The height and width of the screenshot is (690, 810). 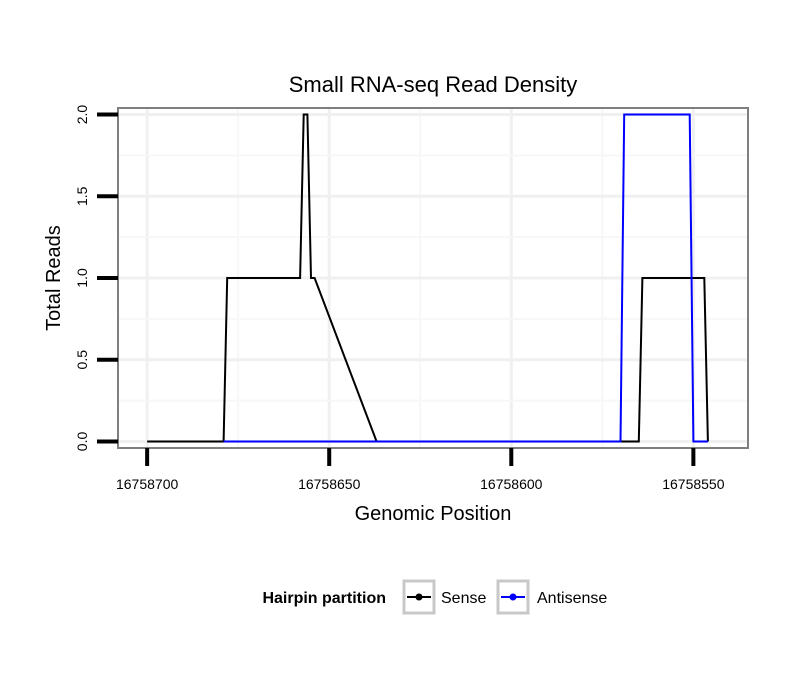 I want to click on y-tick-label: 0.0, so click(x=82, y=442).